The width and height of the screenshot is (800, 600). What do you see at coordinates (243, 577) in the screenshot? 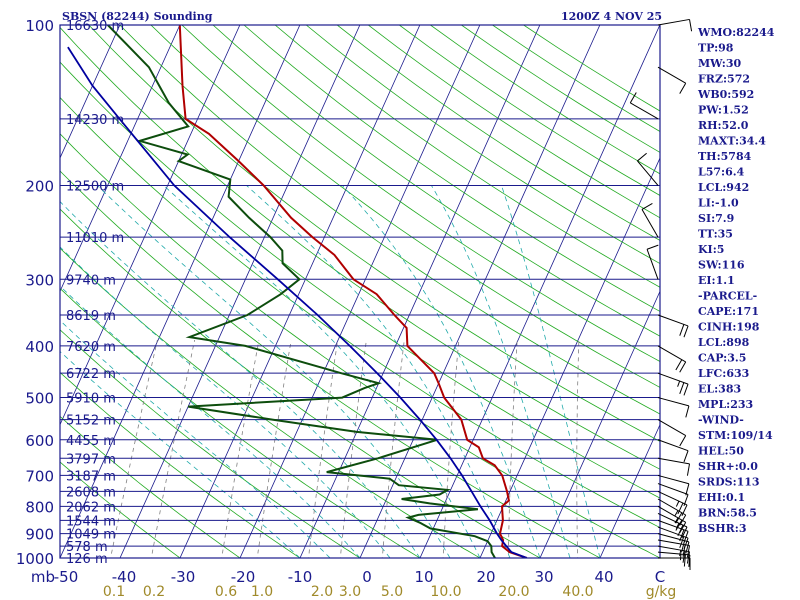
I see `temperature-tick-label: -20` at bounding box center [243, 577].